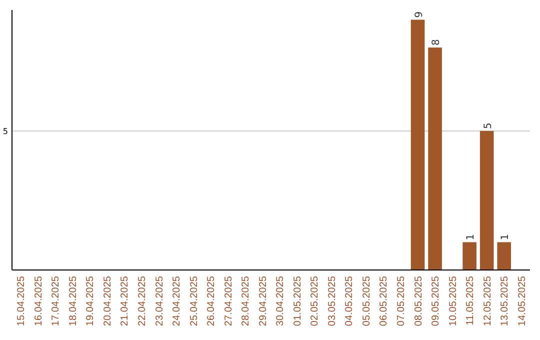  What do you see at coordinates (332, 301) in the screenshot?
I see `x-tick-label: 03.05.2025` at bounding box center [332, 301].